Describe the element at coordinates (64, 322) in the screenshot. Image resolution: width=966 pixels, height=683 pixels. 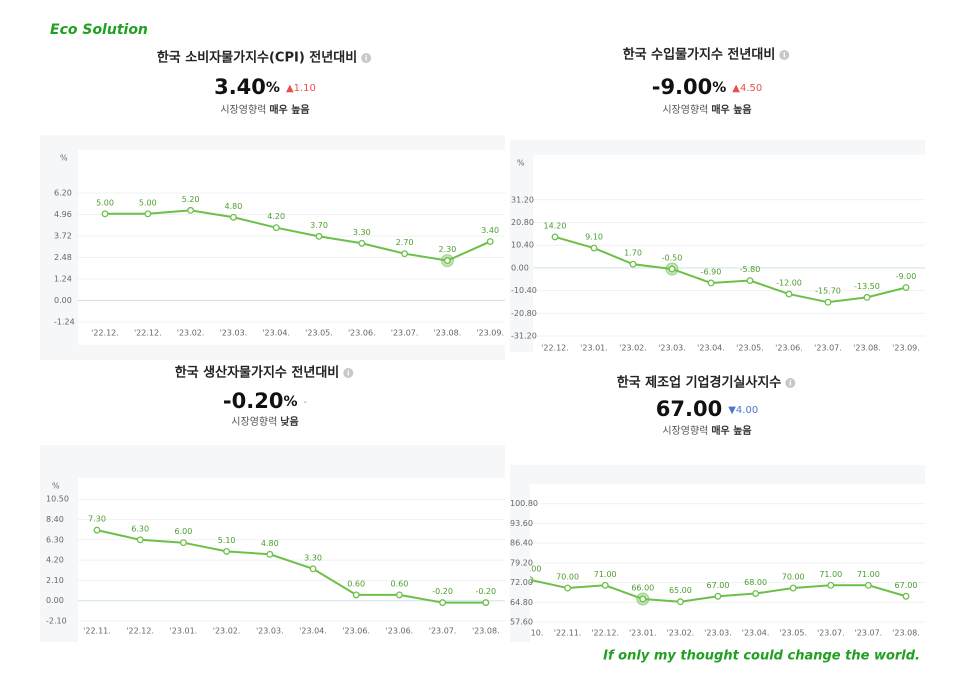
I see `y-tick-label: -1.24` at that location.